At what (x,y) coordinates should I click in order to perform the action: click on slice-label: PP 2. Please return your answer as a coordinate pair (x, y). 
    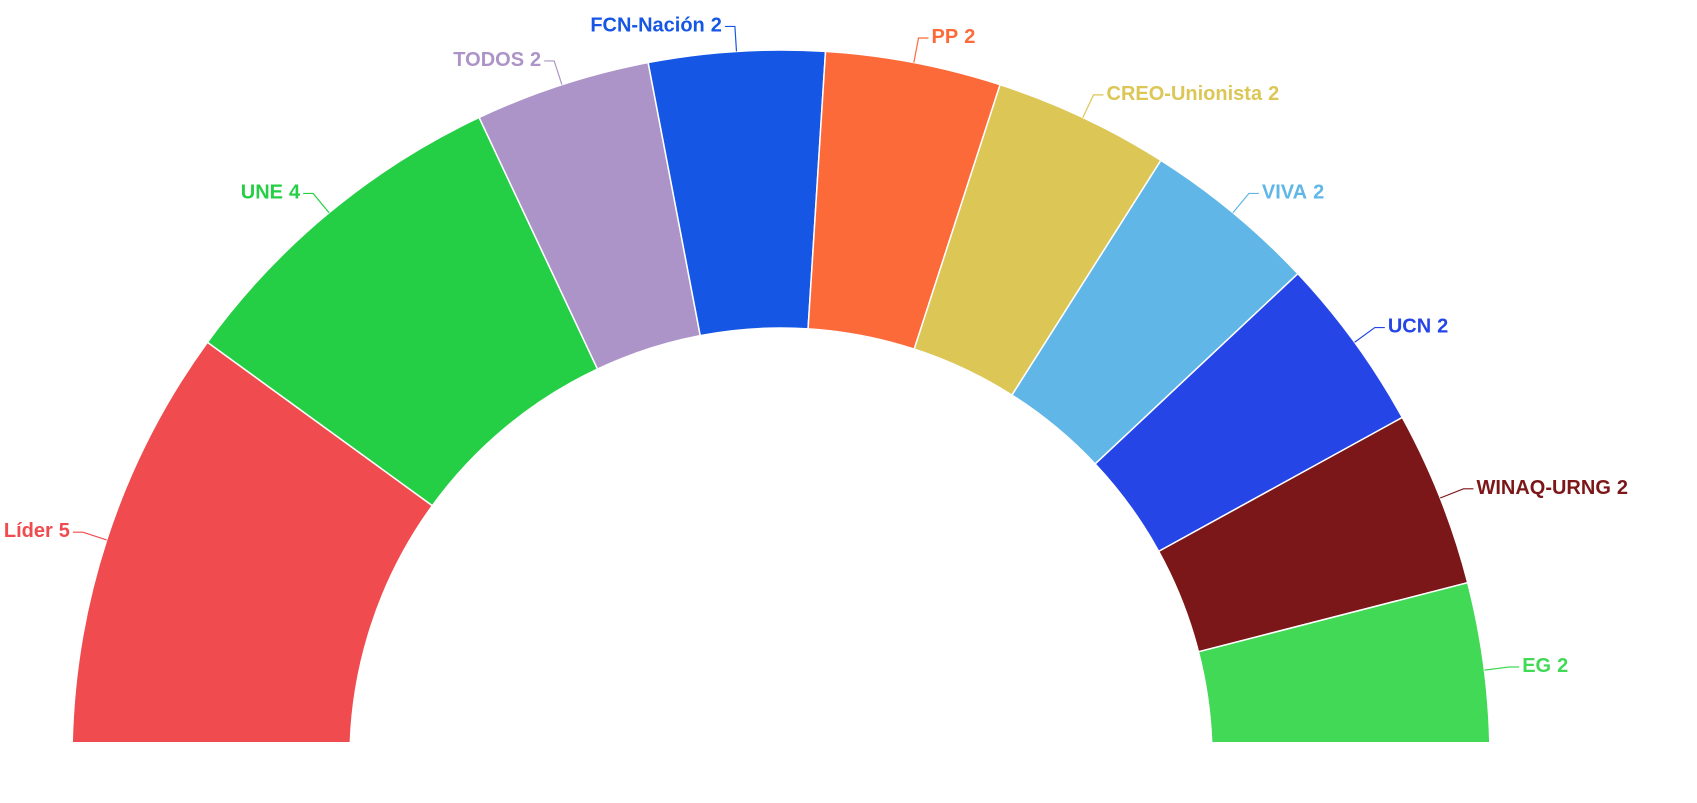
    Looking at the image, I should click on (954, 37).